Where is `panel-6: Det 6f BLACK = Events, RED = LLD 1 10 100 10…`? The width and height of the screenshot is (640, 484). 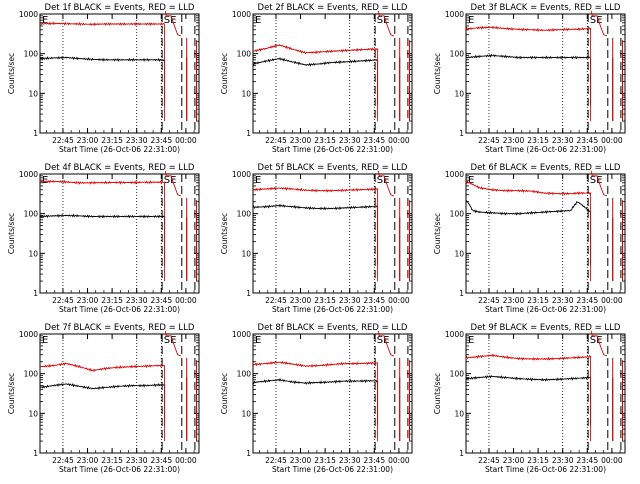
panel-6: Det 6f BLACK = Events, RED = LLD 1 10 100 10… is located at coordinates (529, 238).